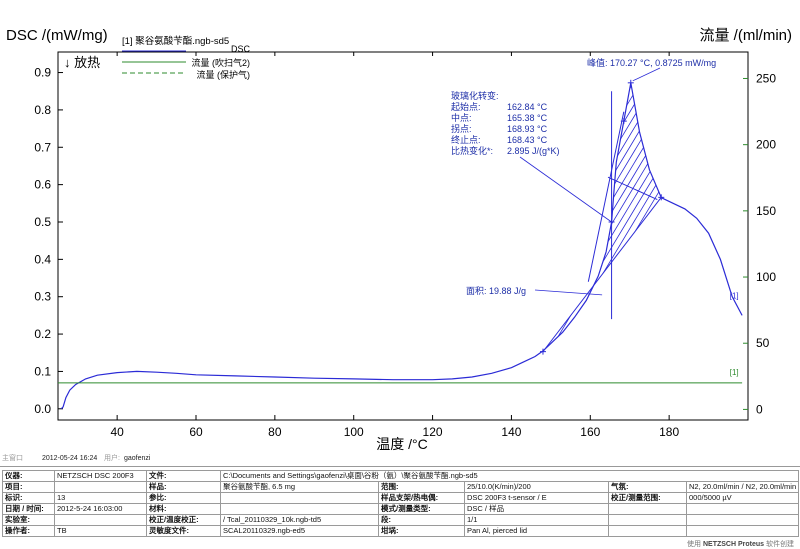 The image size is (800, 549). Describe the element at coordinates (241, 49) in the screenshot. I see `legend-label-dsc: DSC` at that location.